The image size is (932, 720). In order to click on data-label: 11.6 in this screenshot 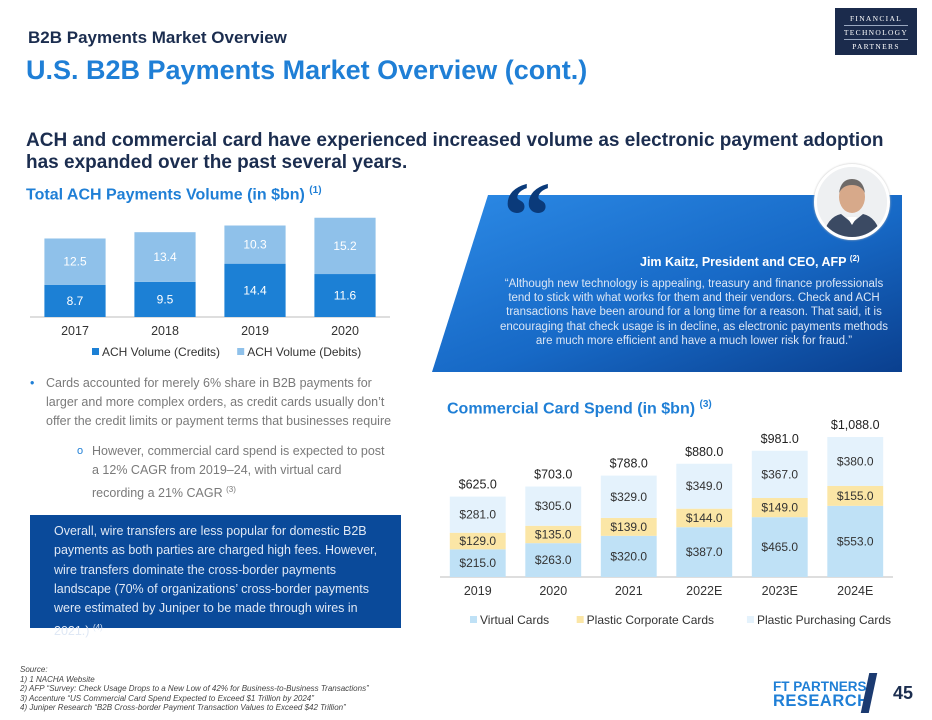, I will do `click(345, 296)`.